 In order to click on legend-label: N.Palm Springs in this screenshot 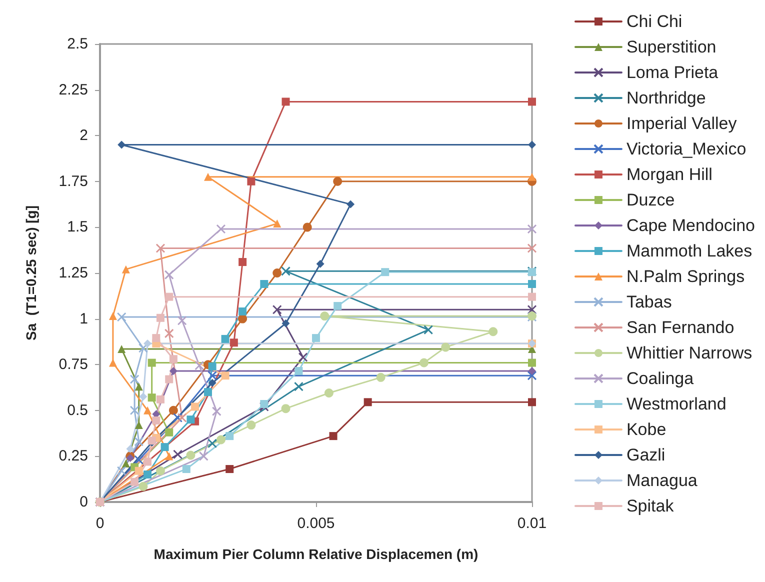, I will do `click(685, 276)`.